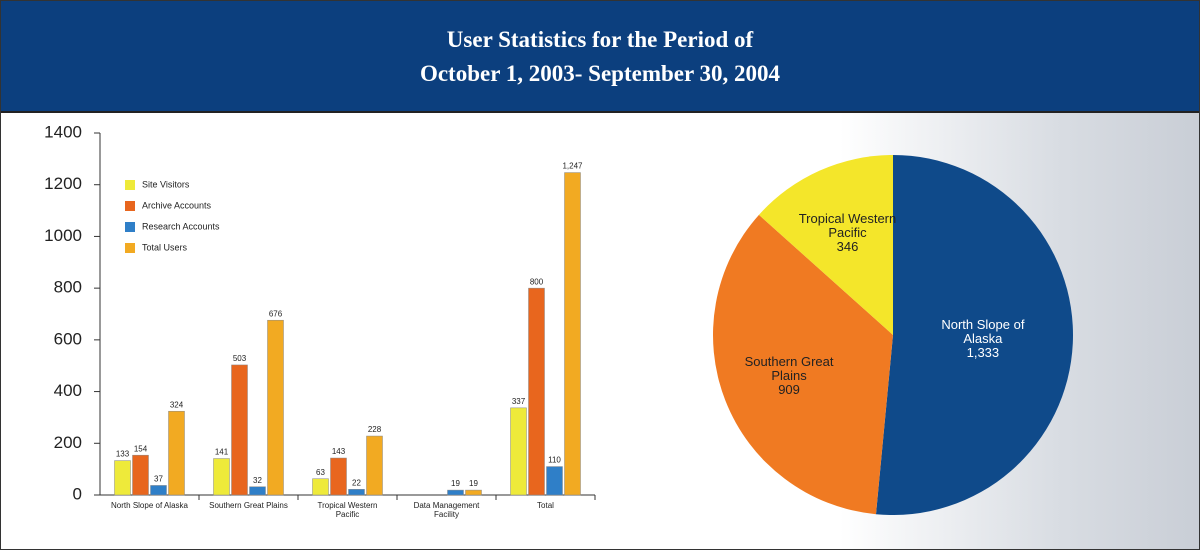  I want to click on value-label: 141, so click(222, 452).